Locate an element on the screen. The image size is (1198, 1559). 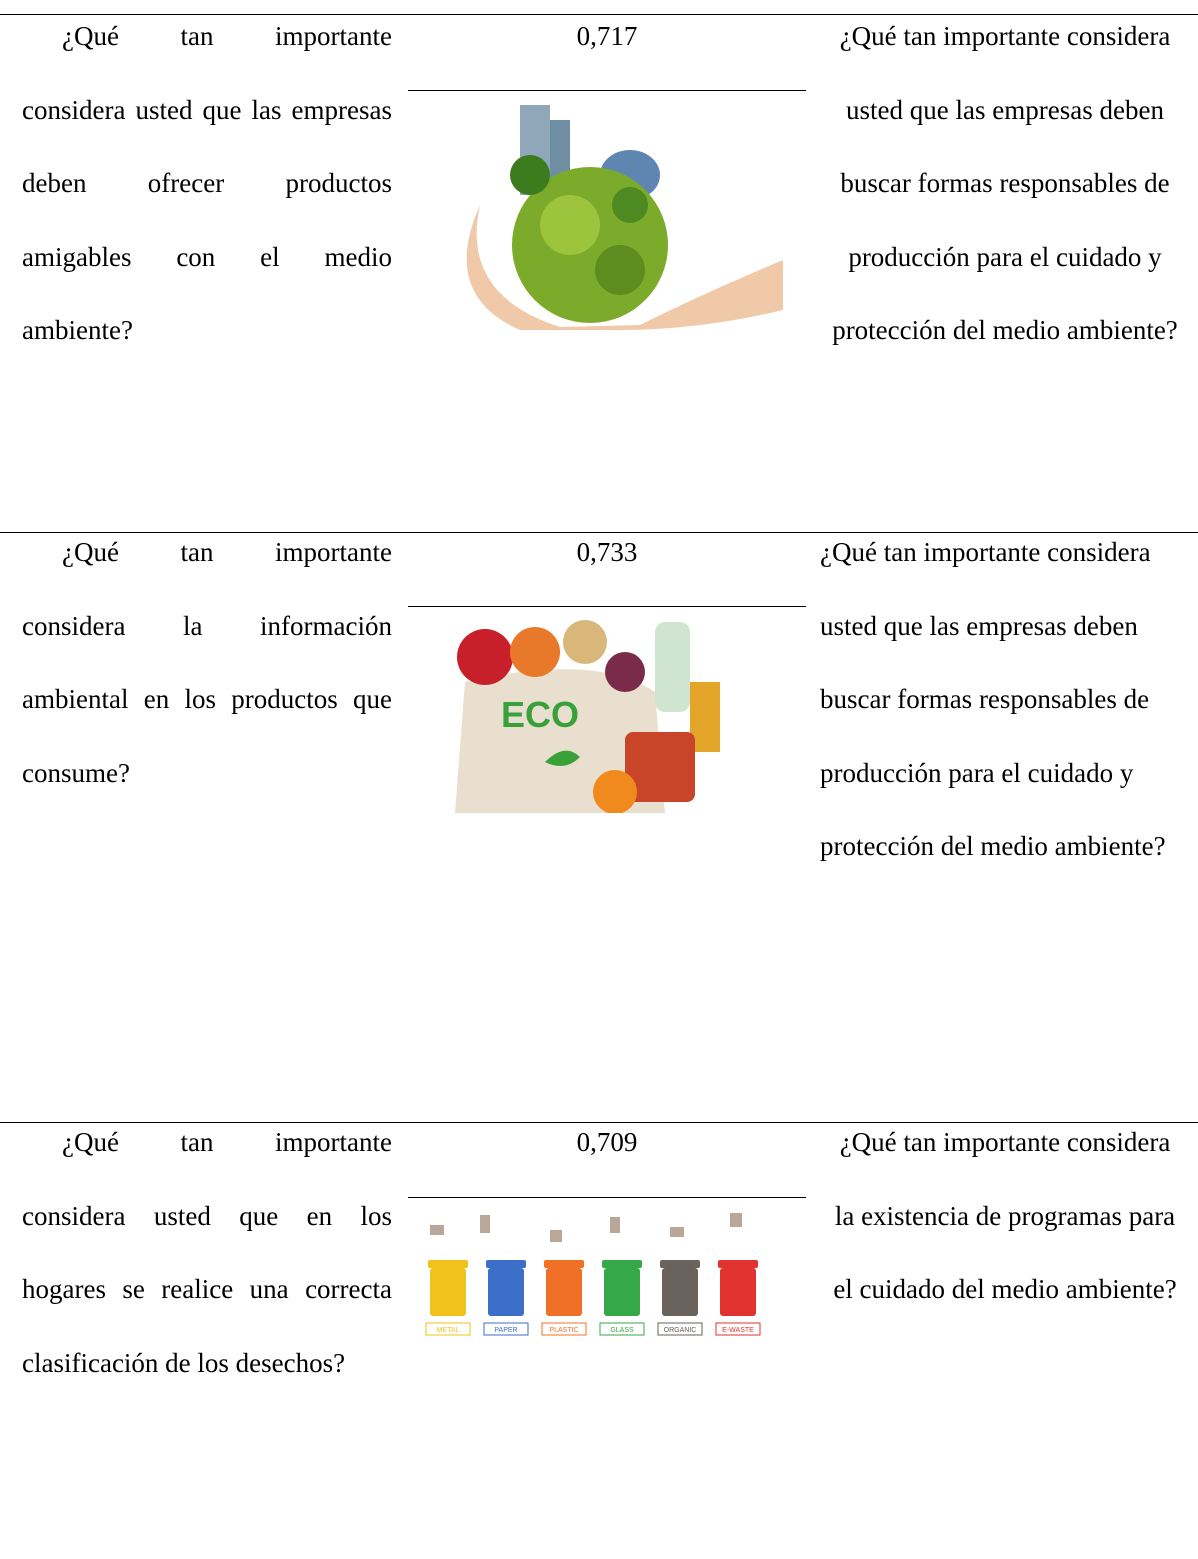
bin-label: PLASTIC is located at coordinates (563, 1330).